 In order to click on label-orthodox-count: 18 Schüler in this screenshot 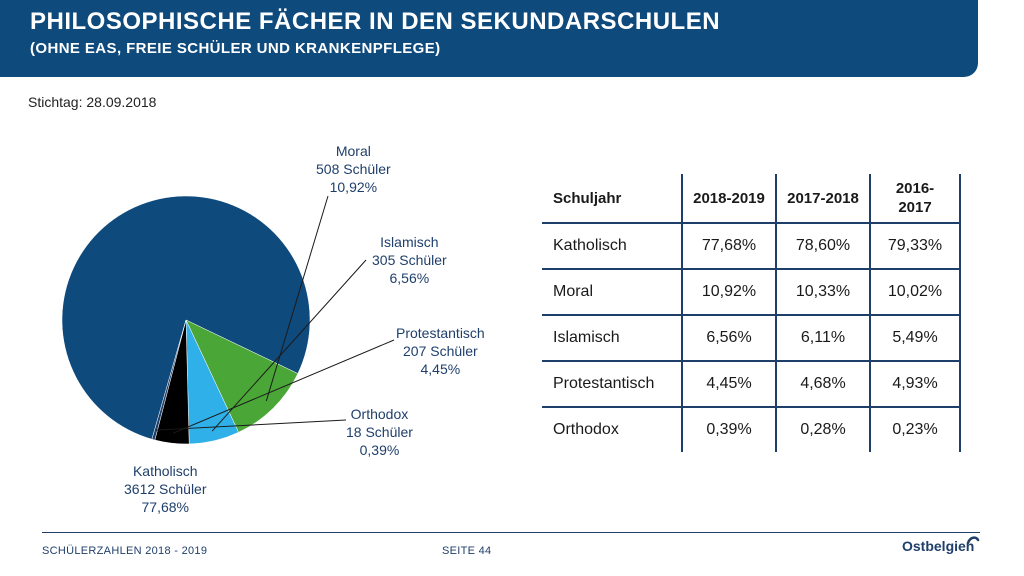, I will do `click(379, 432)`.